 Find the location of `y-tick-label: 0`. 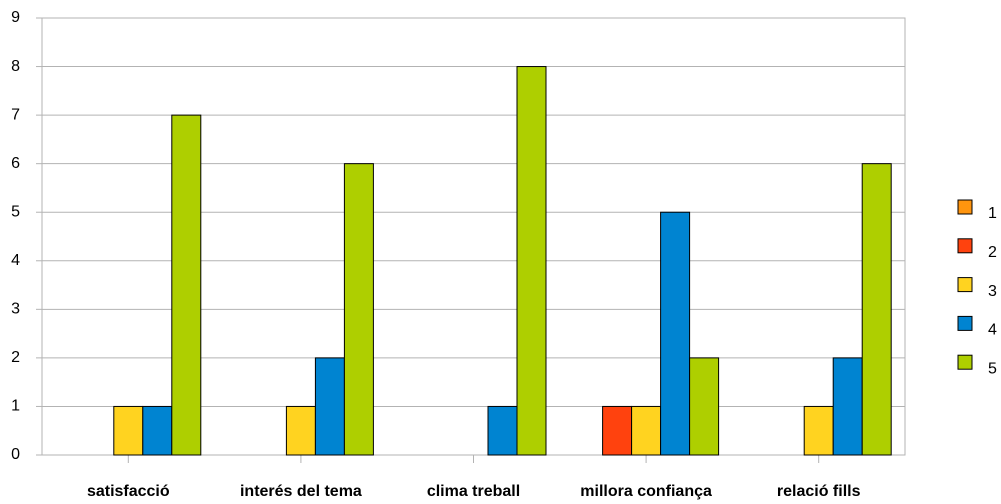

y-tick-label: 0 is located at coordinates (15, 454).